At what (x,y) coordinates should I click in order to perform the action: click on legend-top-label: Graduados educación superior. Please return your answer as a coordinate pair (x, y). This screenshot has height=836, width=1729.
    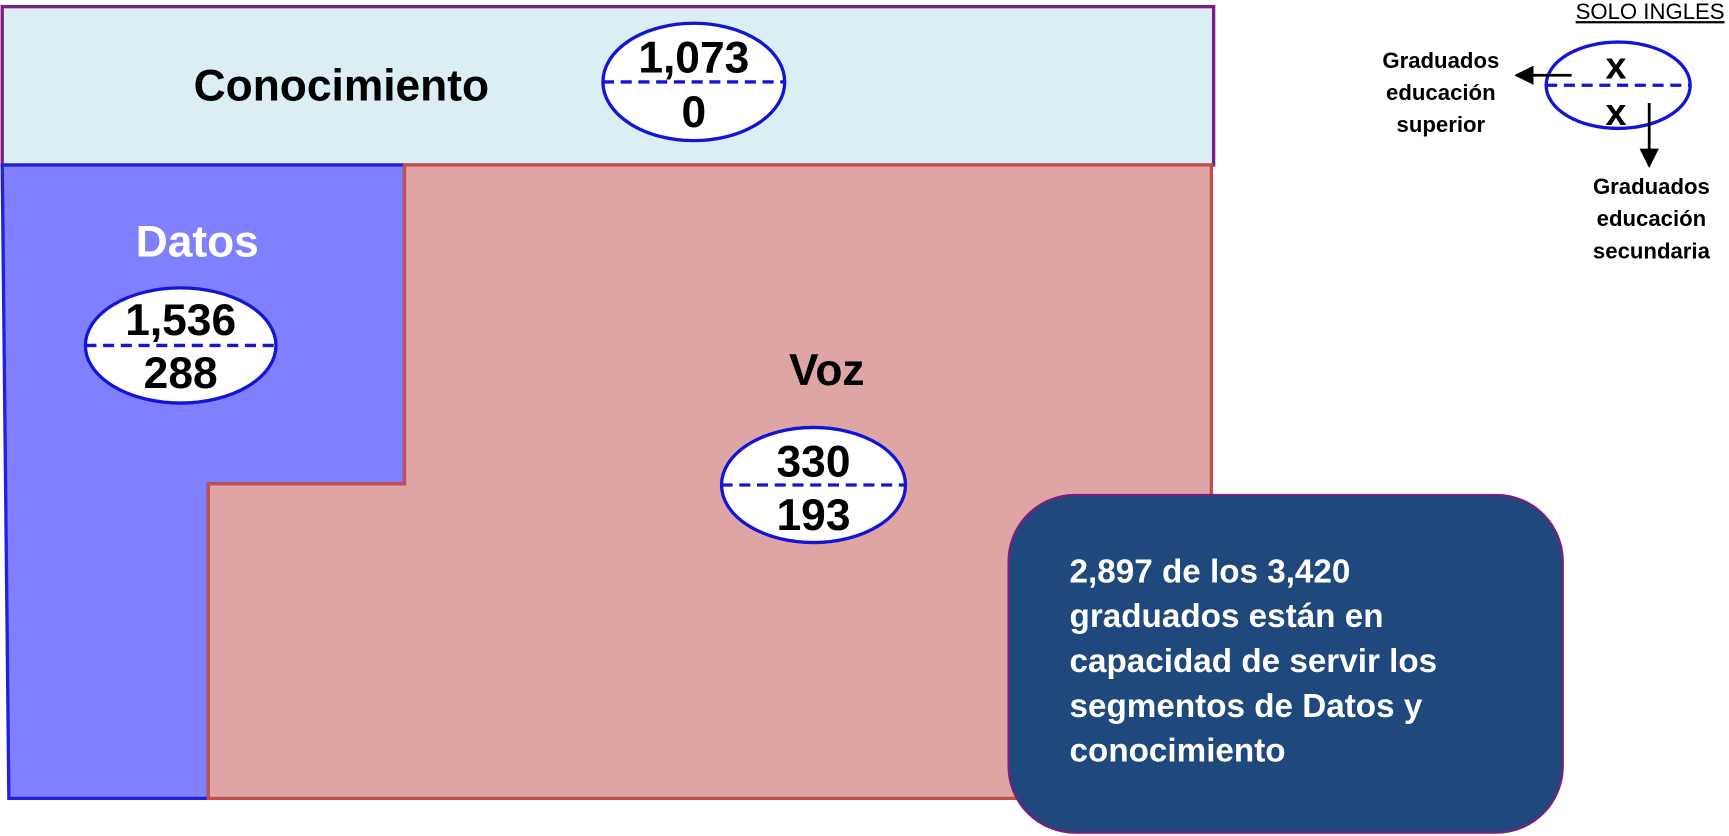
    Looking at the image, I should click on (1440, 92).